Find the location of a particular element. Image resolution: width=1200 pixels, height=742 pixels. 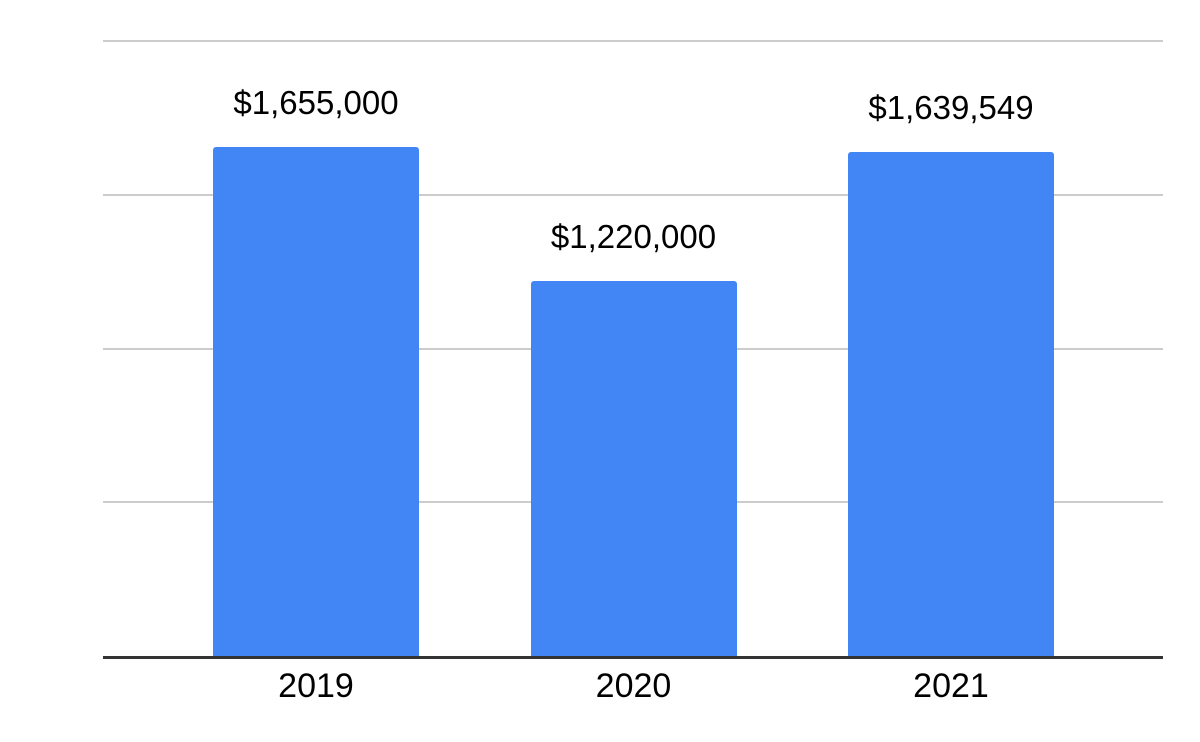

bar-value-label-2019: $1,655,000 is located at coordinates (316, 103).